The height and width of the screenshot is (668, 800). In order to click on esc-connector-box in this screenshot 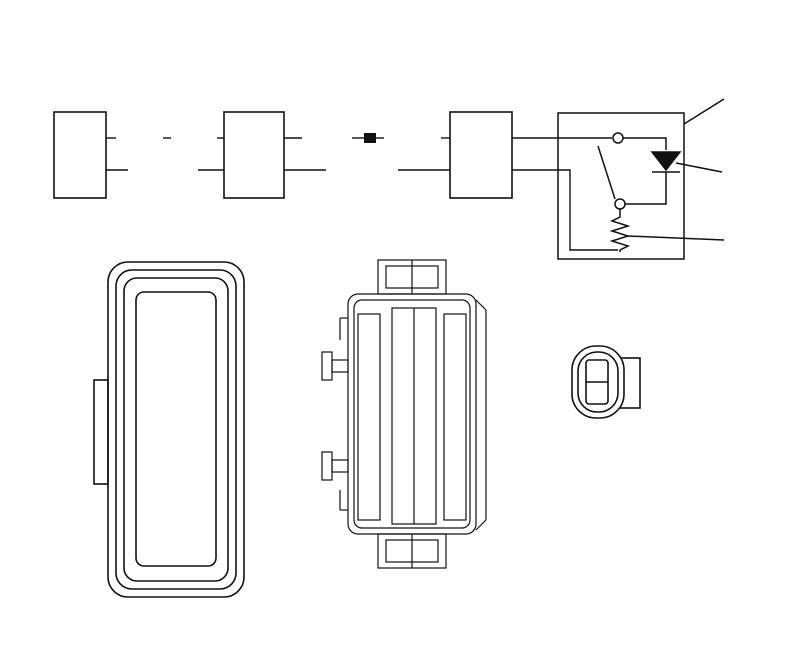, I will do `click(80, 155)`.